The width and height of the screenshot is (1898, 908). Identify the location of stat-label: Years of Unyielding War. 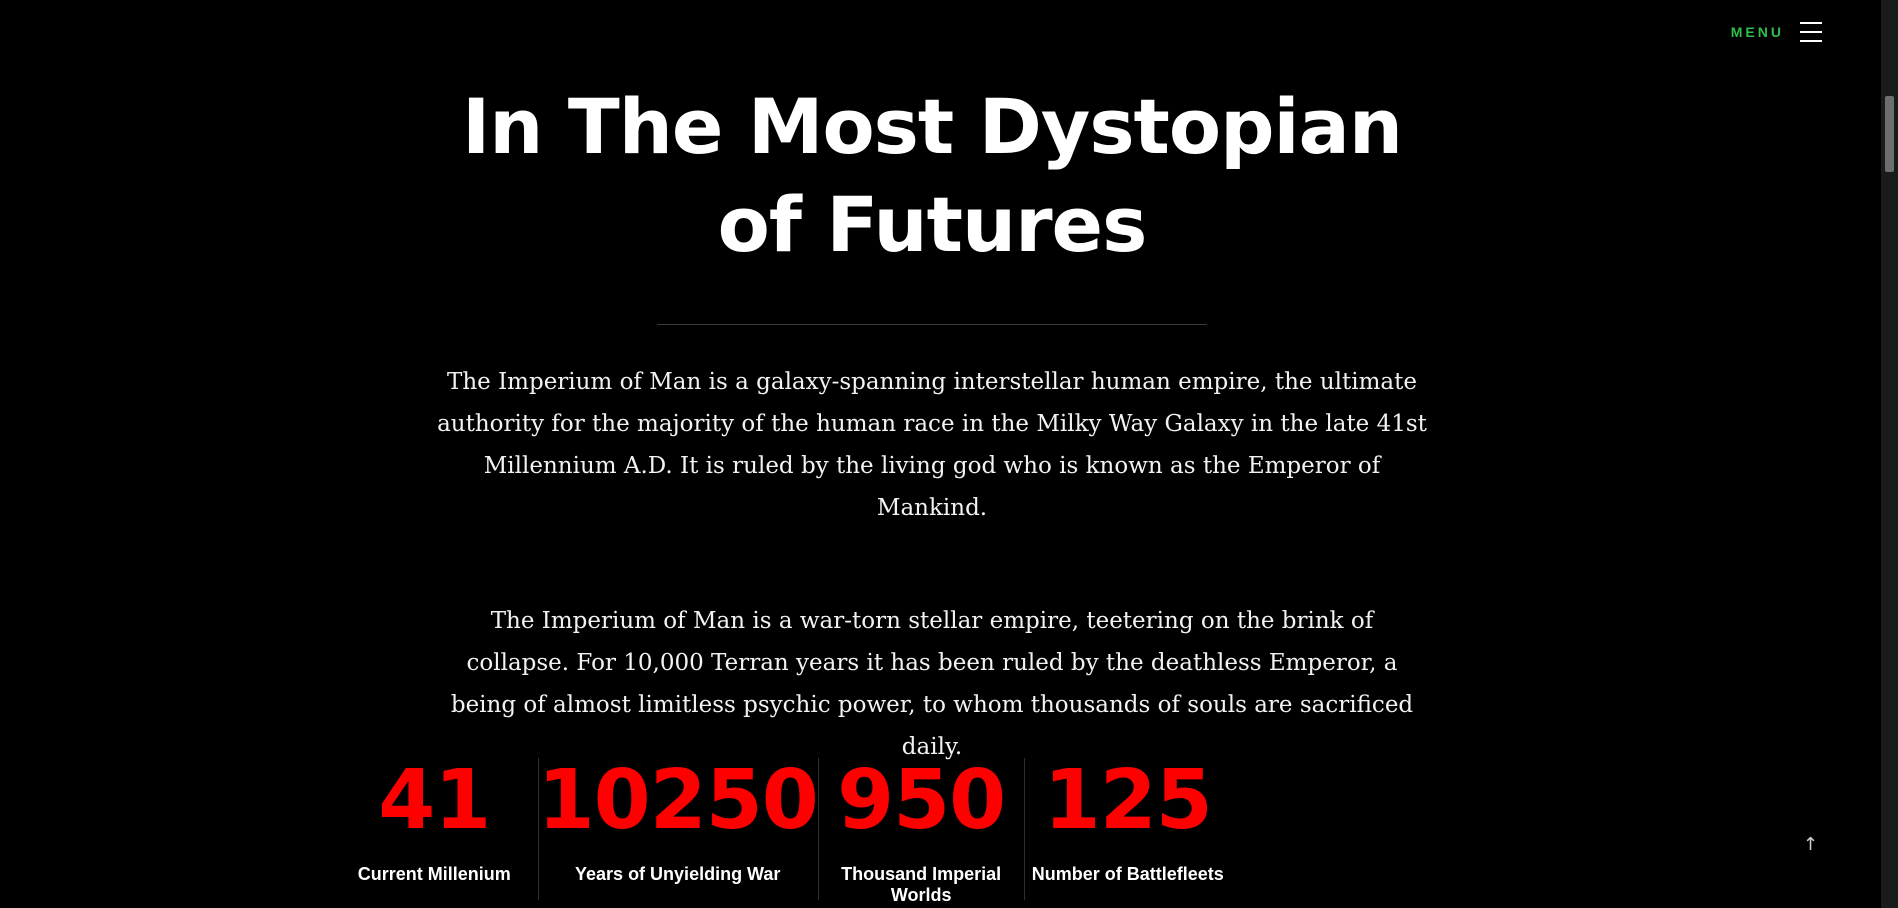
(678, 874).